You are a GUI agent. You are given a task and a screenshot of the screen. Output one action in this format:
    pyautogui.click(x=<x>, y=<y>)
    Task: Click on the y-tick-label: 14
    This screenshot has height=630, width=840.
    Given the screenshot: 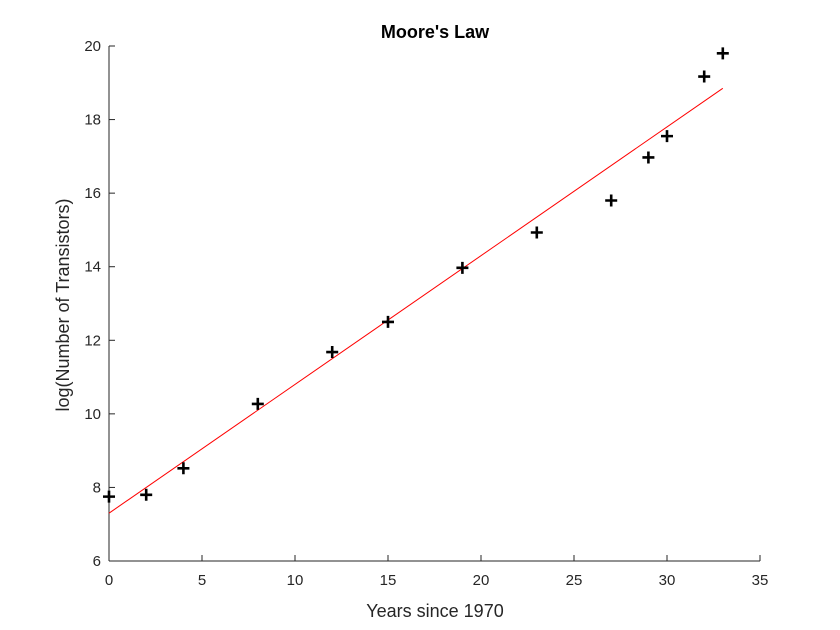 What is the action you would take?
    pyautogui.click(x=92, y=267)
    